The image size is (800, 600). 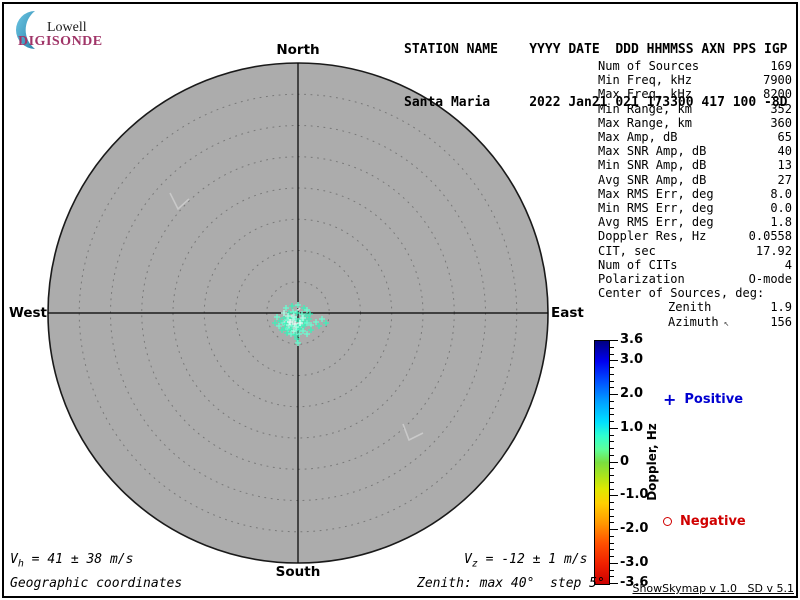 What do you see at coordinates (645, 80) in the screenshot?
I see `stat-label: Min Freq, kHz` at bounding box center [645, 80].